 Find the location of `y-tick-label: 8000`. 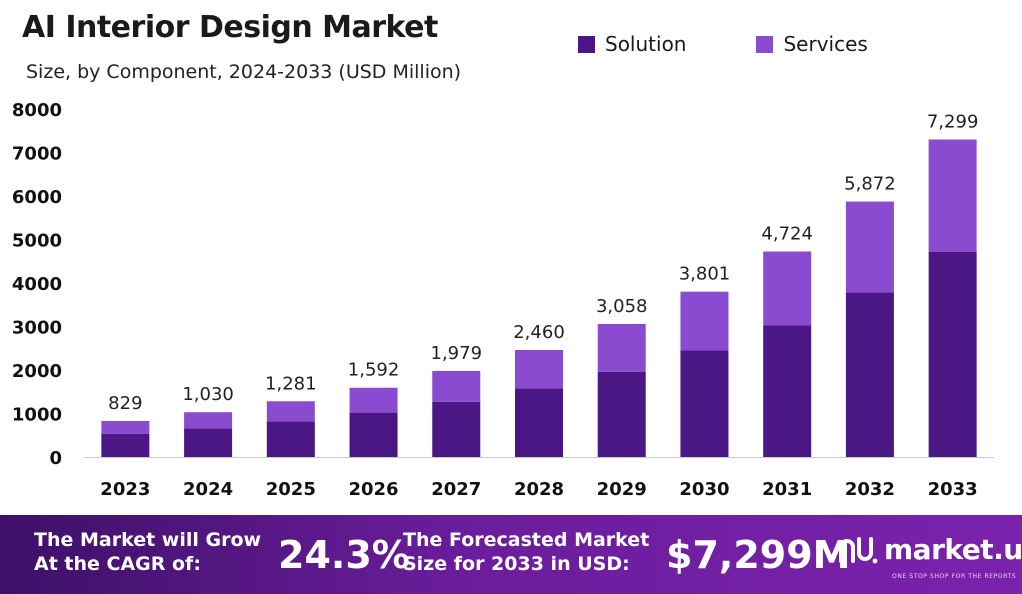

y-tick-label: 8000 is located at coordinates (37, 110).